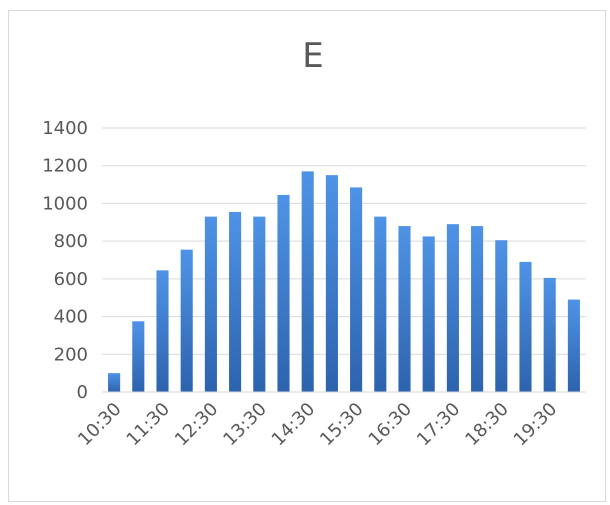  Describe the element at coordinates (380, 304) in the screenshot. I see `bar-16:00` at that location.